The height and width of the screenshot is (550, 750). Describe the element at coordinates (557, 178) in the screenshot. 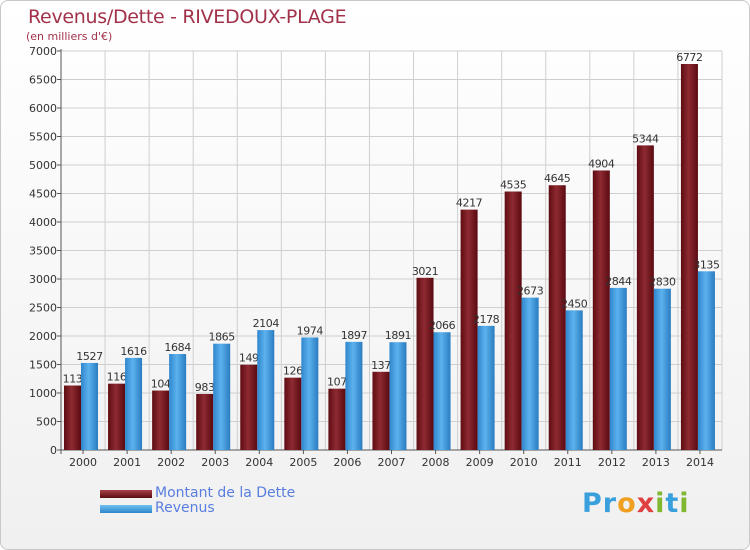

I see `data-label-dette: 4645` at that location.